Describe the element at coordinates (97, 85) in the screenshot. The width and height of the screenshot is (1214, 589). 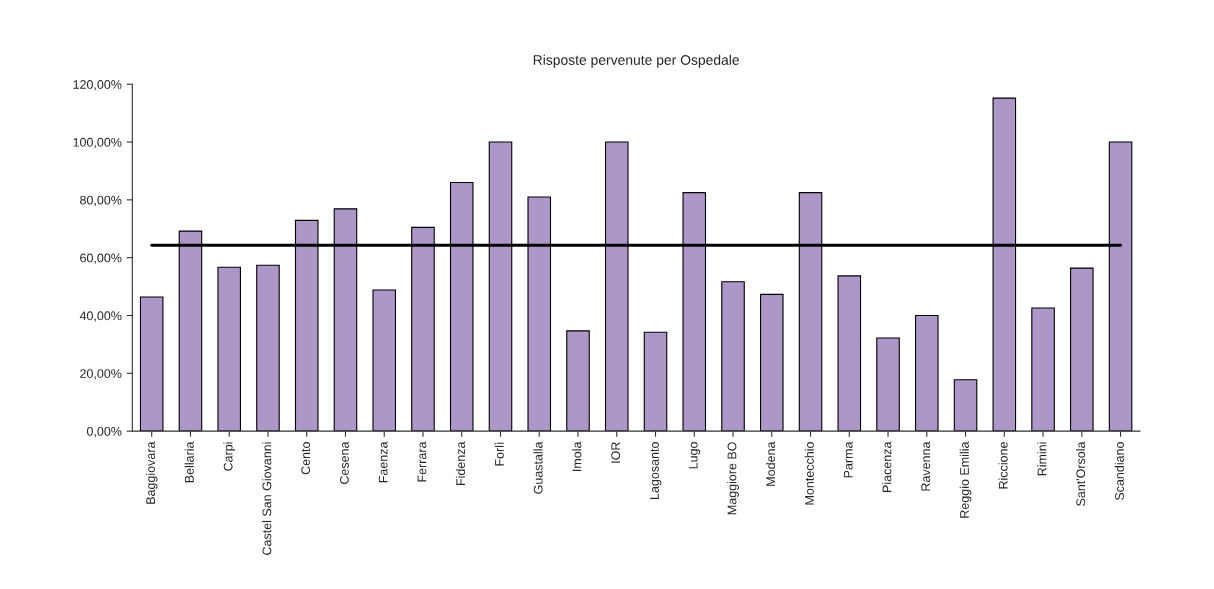
I see `y-tick-label: 120,00%` at that location.